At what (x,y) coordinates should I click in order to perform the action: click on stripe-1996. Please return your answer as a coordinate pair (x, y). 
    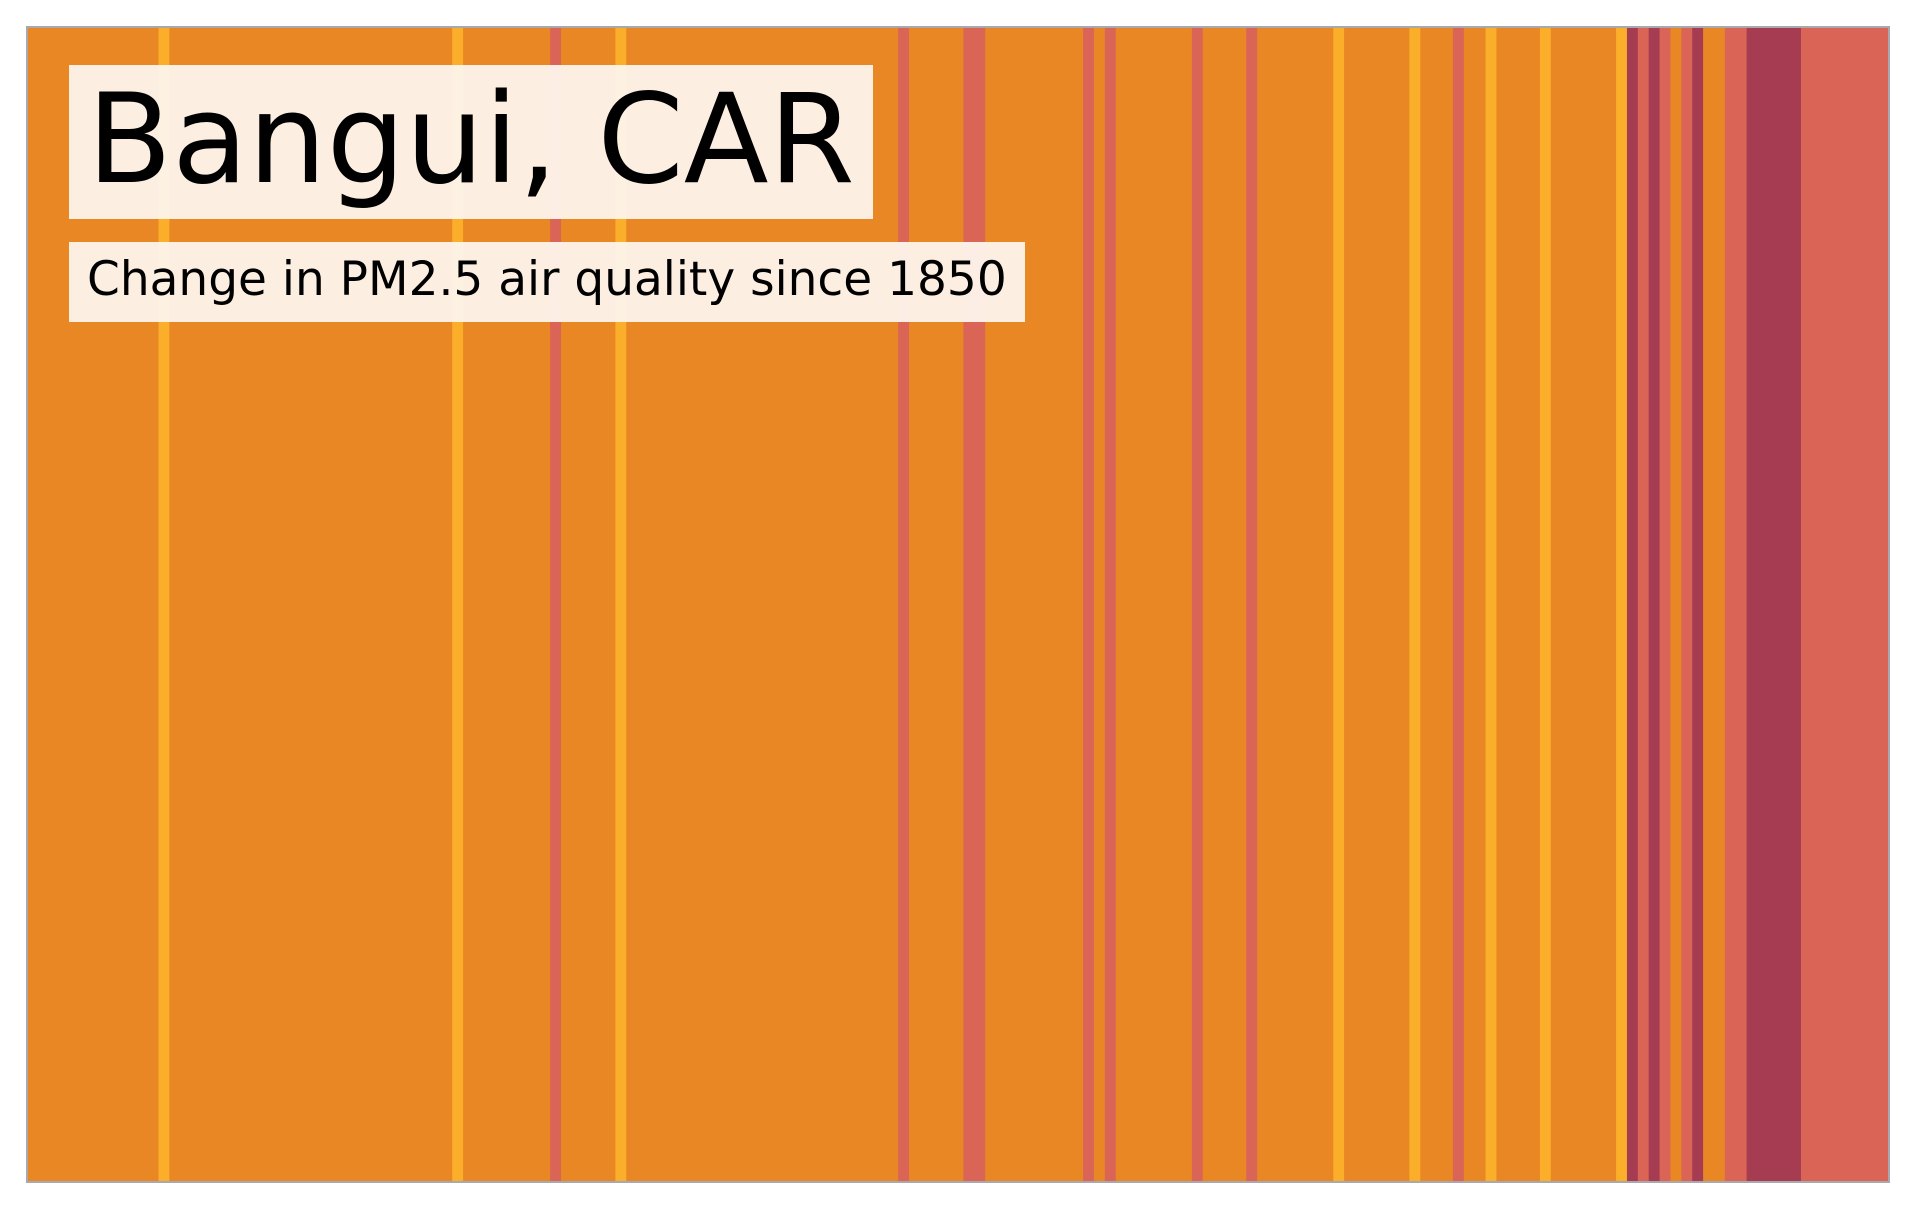
    Looking at the image, I should click on (1622, 604).